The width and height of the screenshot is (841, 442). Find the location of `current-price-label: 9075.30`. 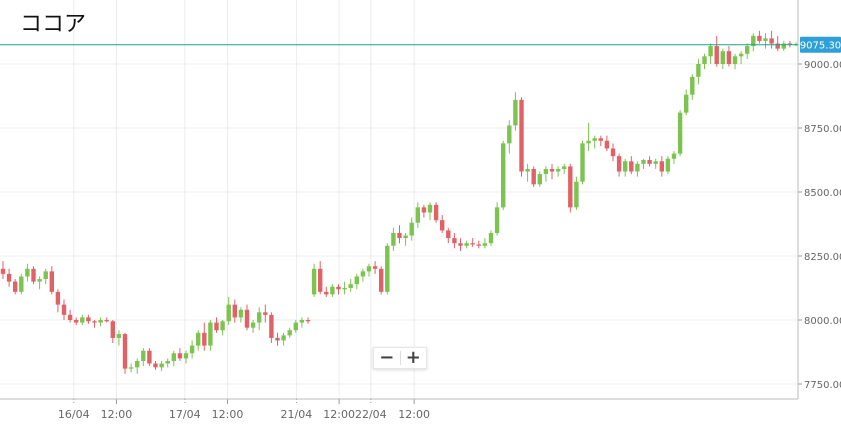

current-price-label: 9075.30 is located at coordinates (820, 46).